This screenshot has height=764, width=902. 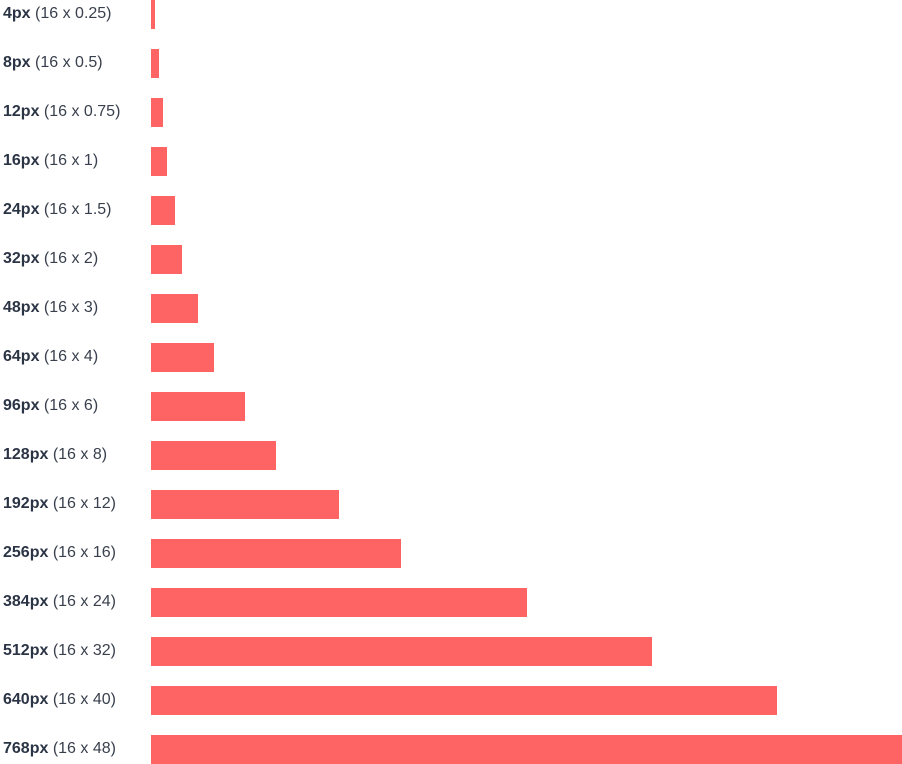 I want to click on bar-row: 512px (16 x 32), so click(x=451, y=651).